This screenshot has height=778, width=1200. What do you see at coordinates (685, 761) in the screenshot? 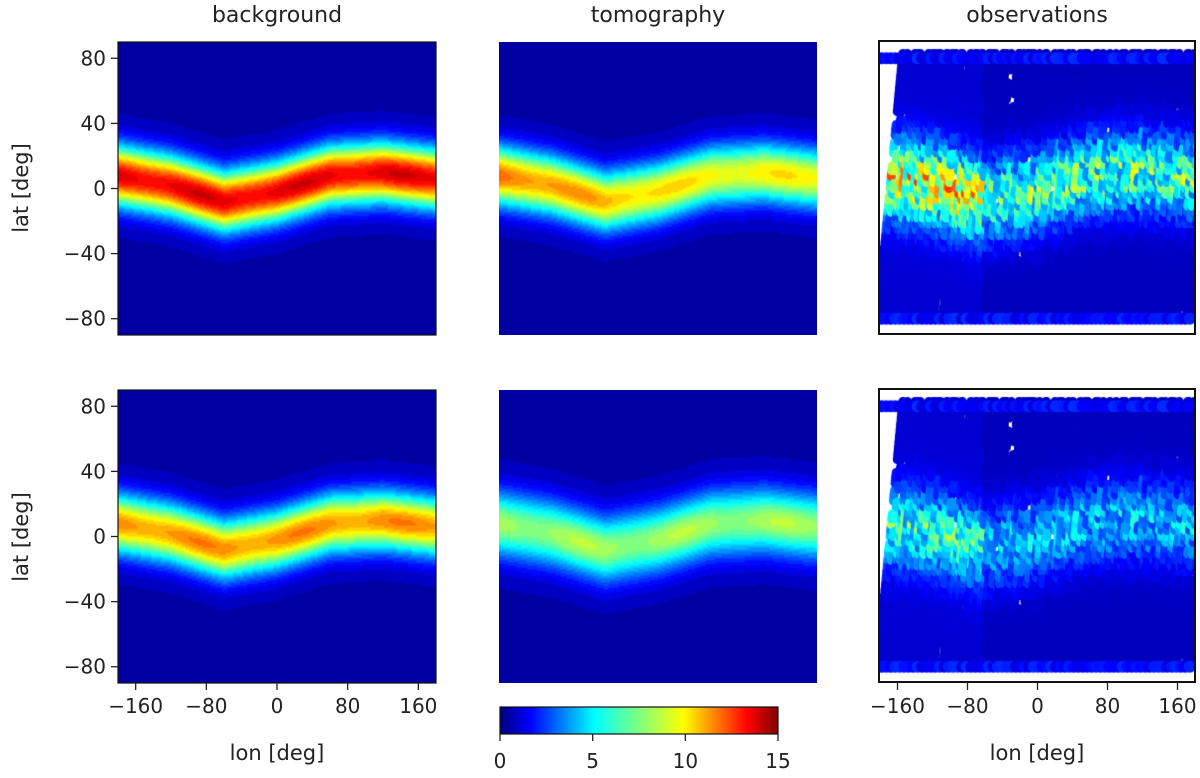
I see `colorbar-tick-label: 10` at bounding box center [685, 761].